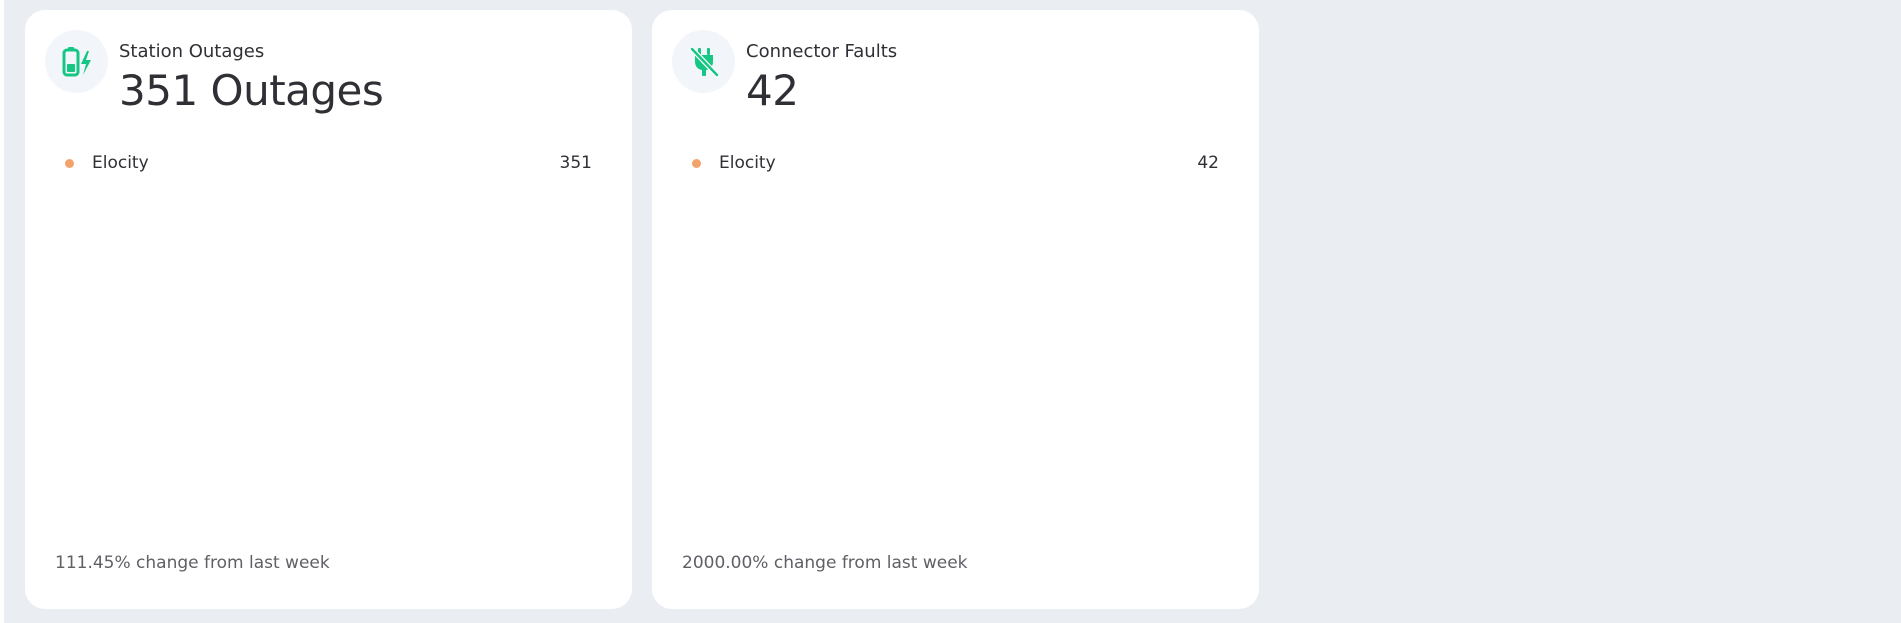  I want to click on legend-item: Elocity 351, so click(328, 164).